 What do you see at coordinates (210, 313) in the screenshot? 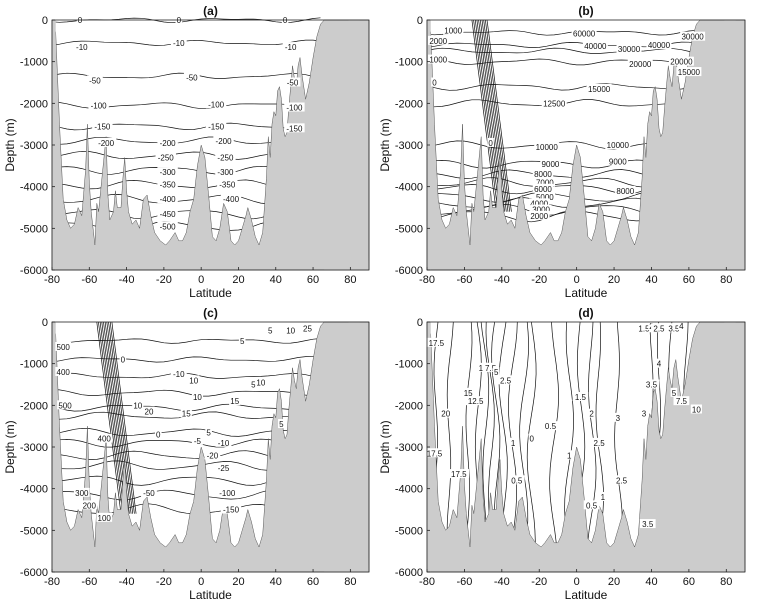
I see `panel-title: (c)` at bounding box center [210, 313].